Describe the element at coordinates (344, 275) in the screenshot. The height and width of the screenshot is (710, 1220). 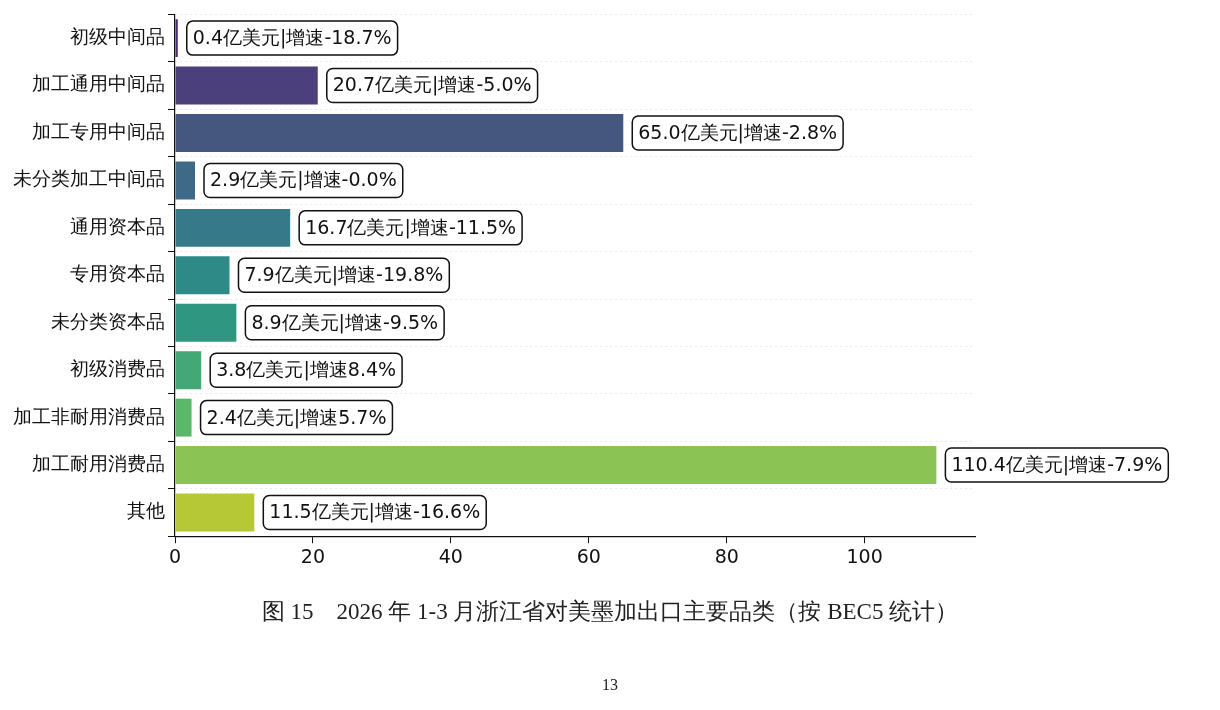
I see `data-label: 7.9亿美元|增速-19.8%` at that location.